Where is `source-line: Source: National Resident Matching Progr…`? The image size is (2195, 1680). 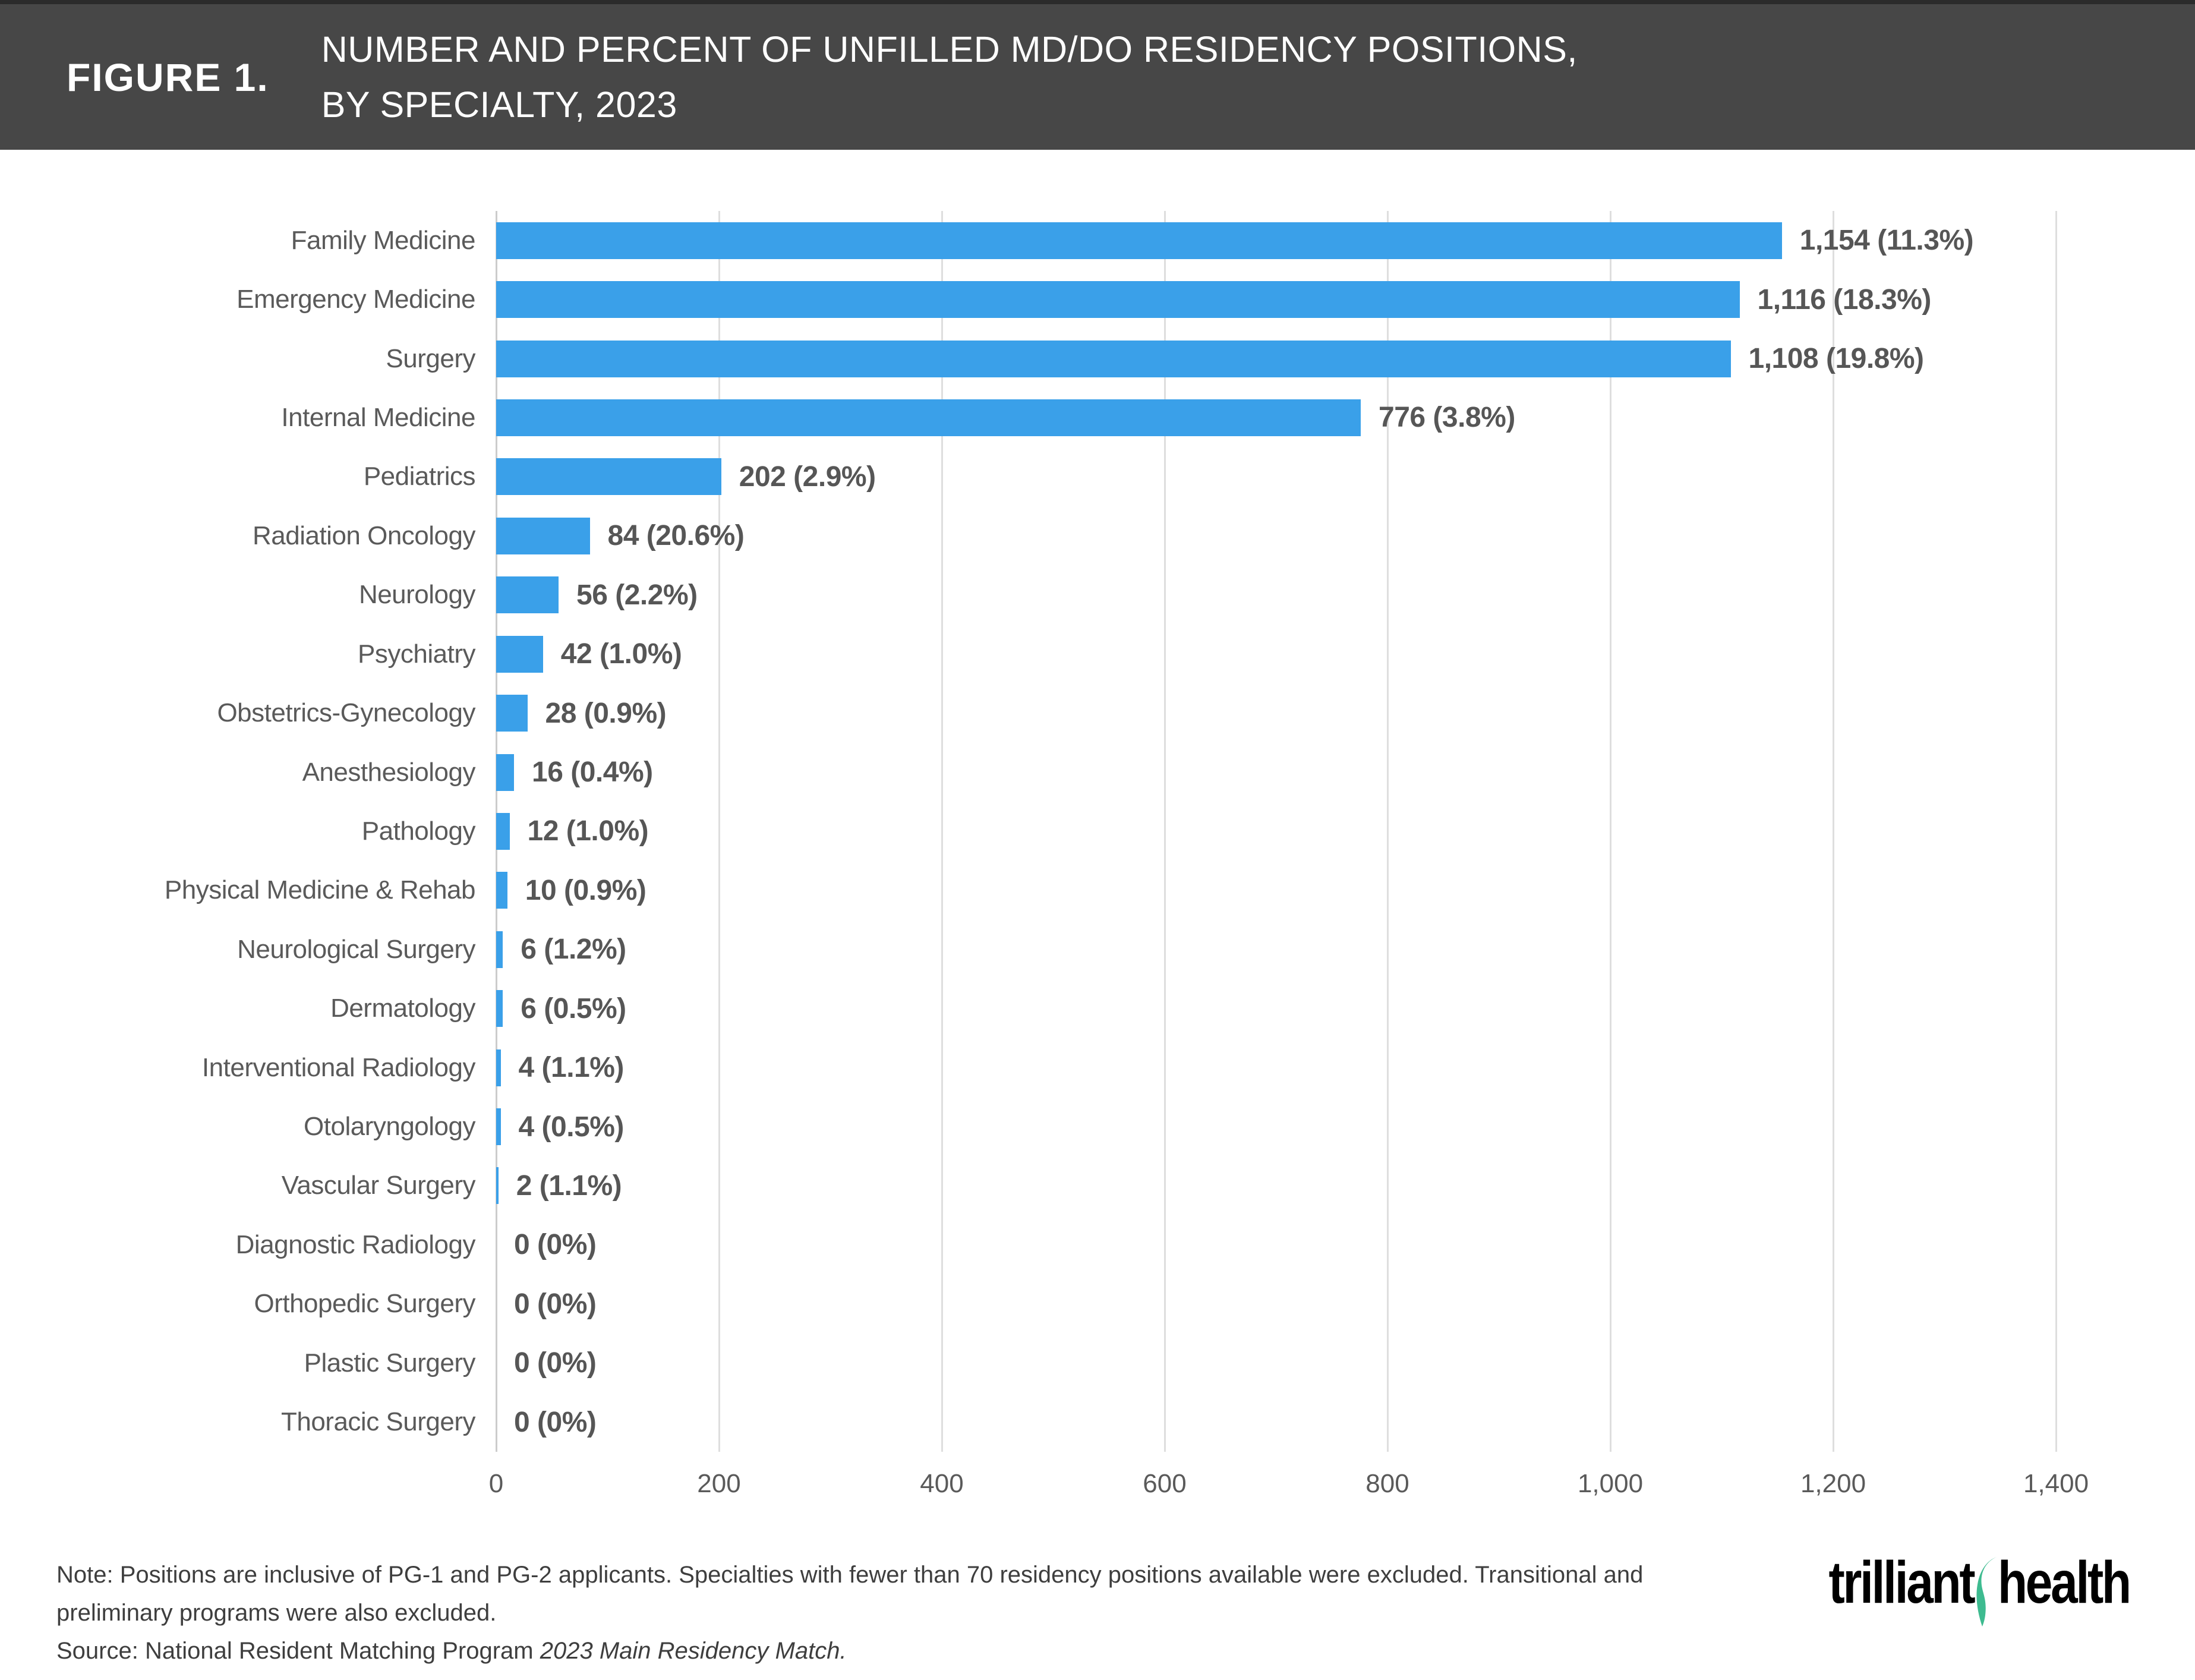
source-line: Source: National Resident Matching Progr… is located at coordinates (915, 1651).